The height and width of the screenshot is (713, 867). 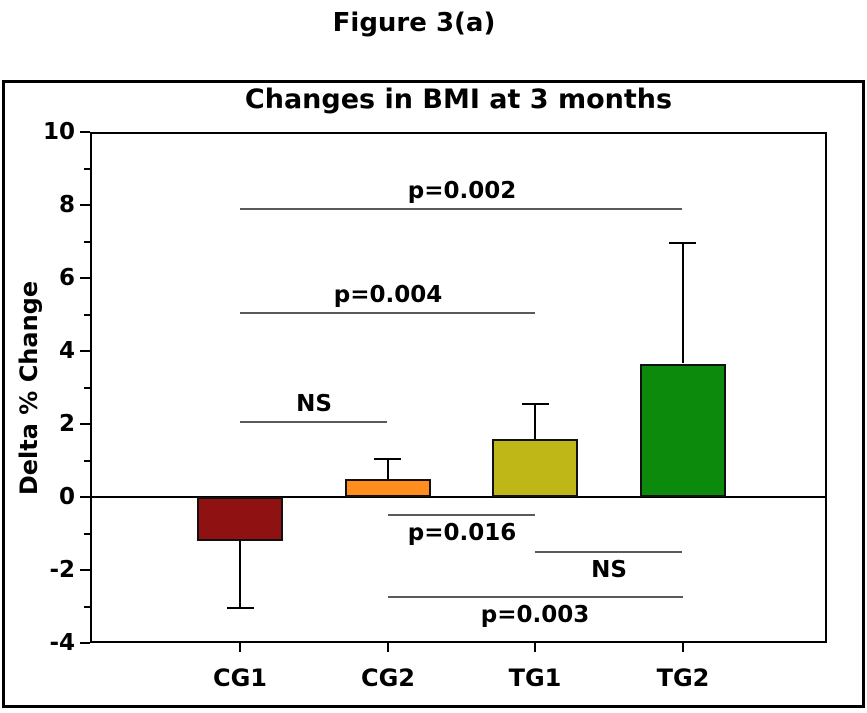 I want to click on x-axis-label-cg2: CG2, so click(x=387, y=678).